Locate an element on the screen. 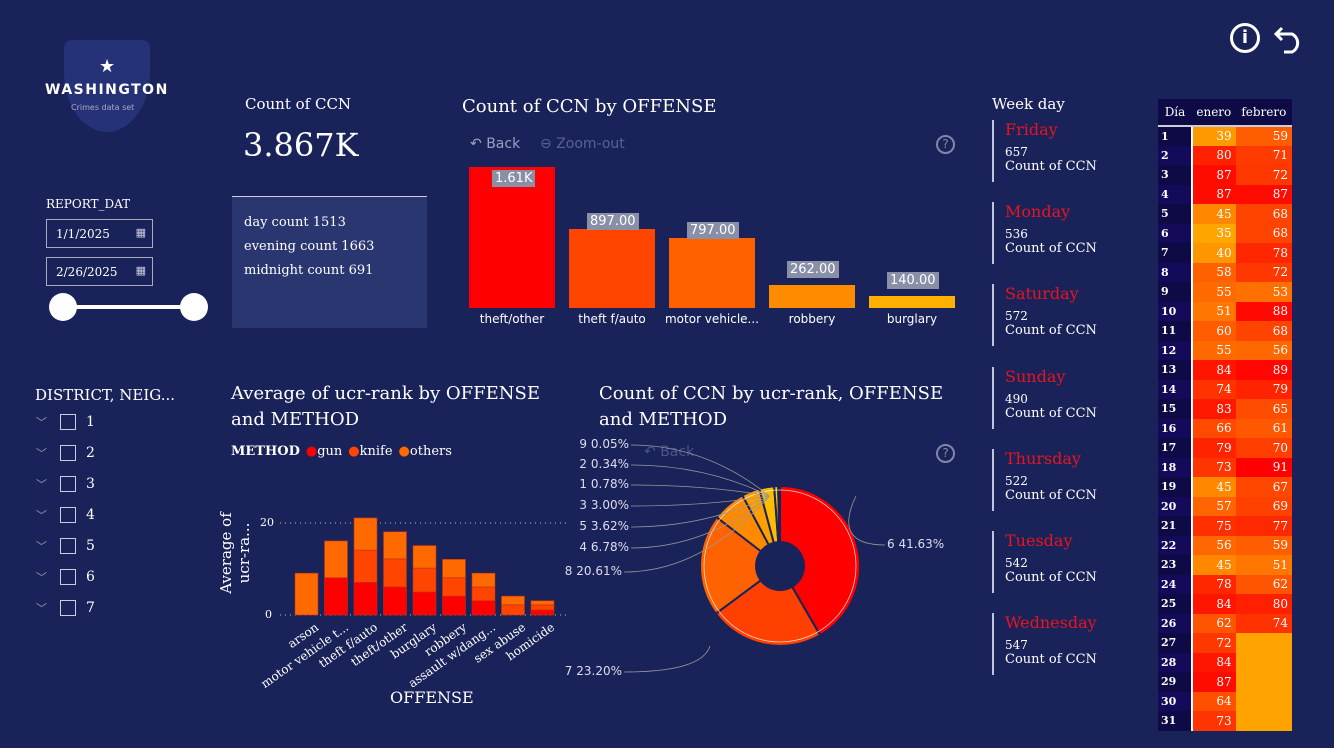 The image size is (1334, 748). col-dia: Día is located at coordinates (1175, 113).